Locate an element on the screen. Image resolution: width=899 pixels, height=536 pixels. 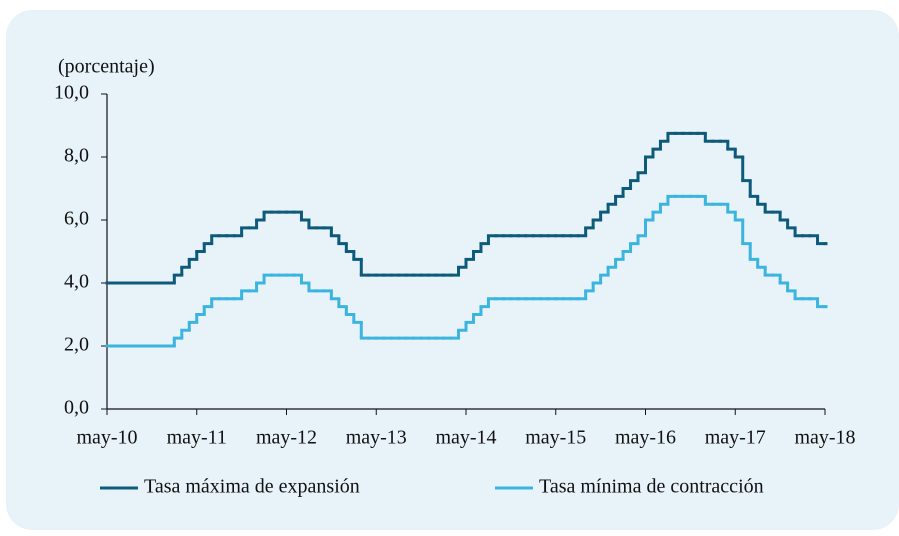
y-tick-label: 8,0 is located at coordinates (76, 156).